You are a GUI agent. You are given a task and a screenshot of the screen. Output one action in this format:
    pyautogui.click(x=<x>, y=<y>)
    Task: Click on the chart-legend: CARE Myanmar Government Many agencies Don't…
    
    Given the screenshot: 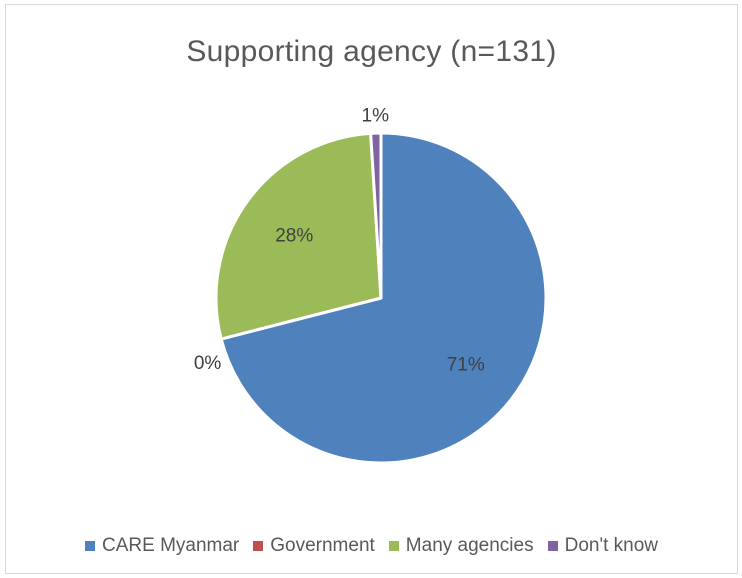 What is the action you would take?
    pyautogui.click(x=371, y=546)
    